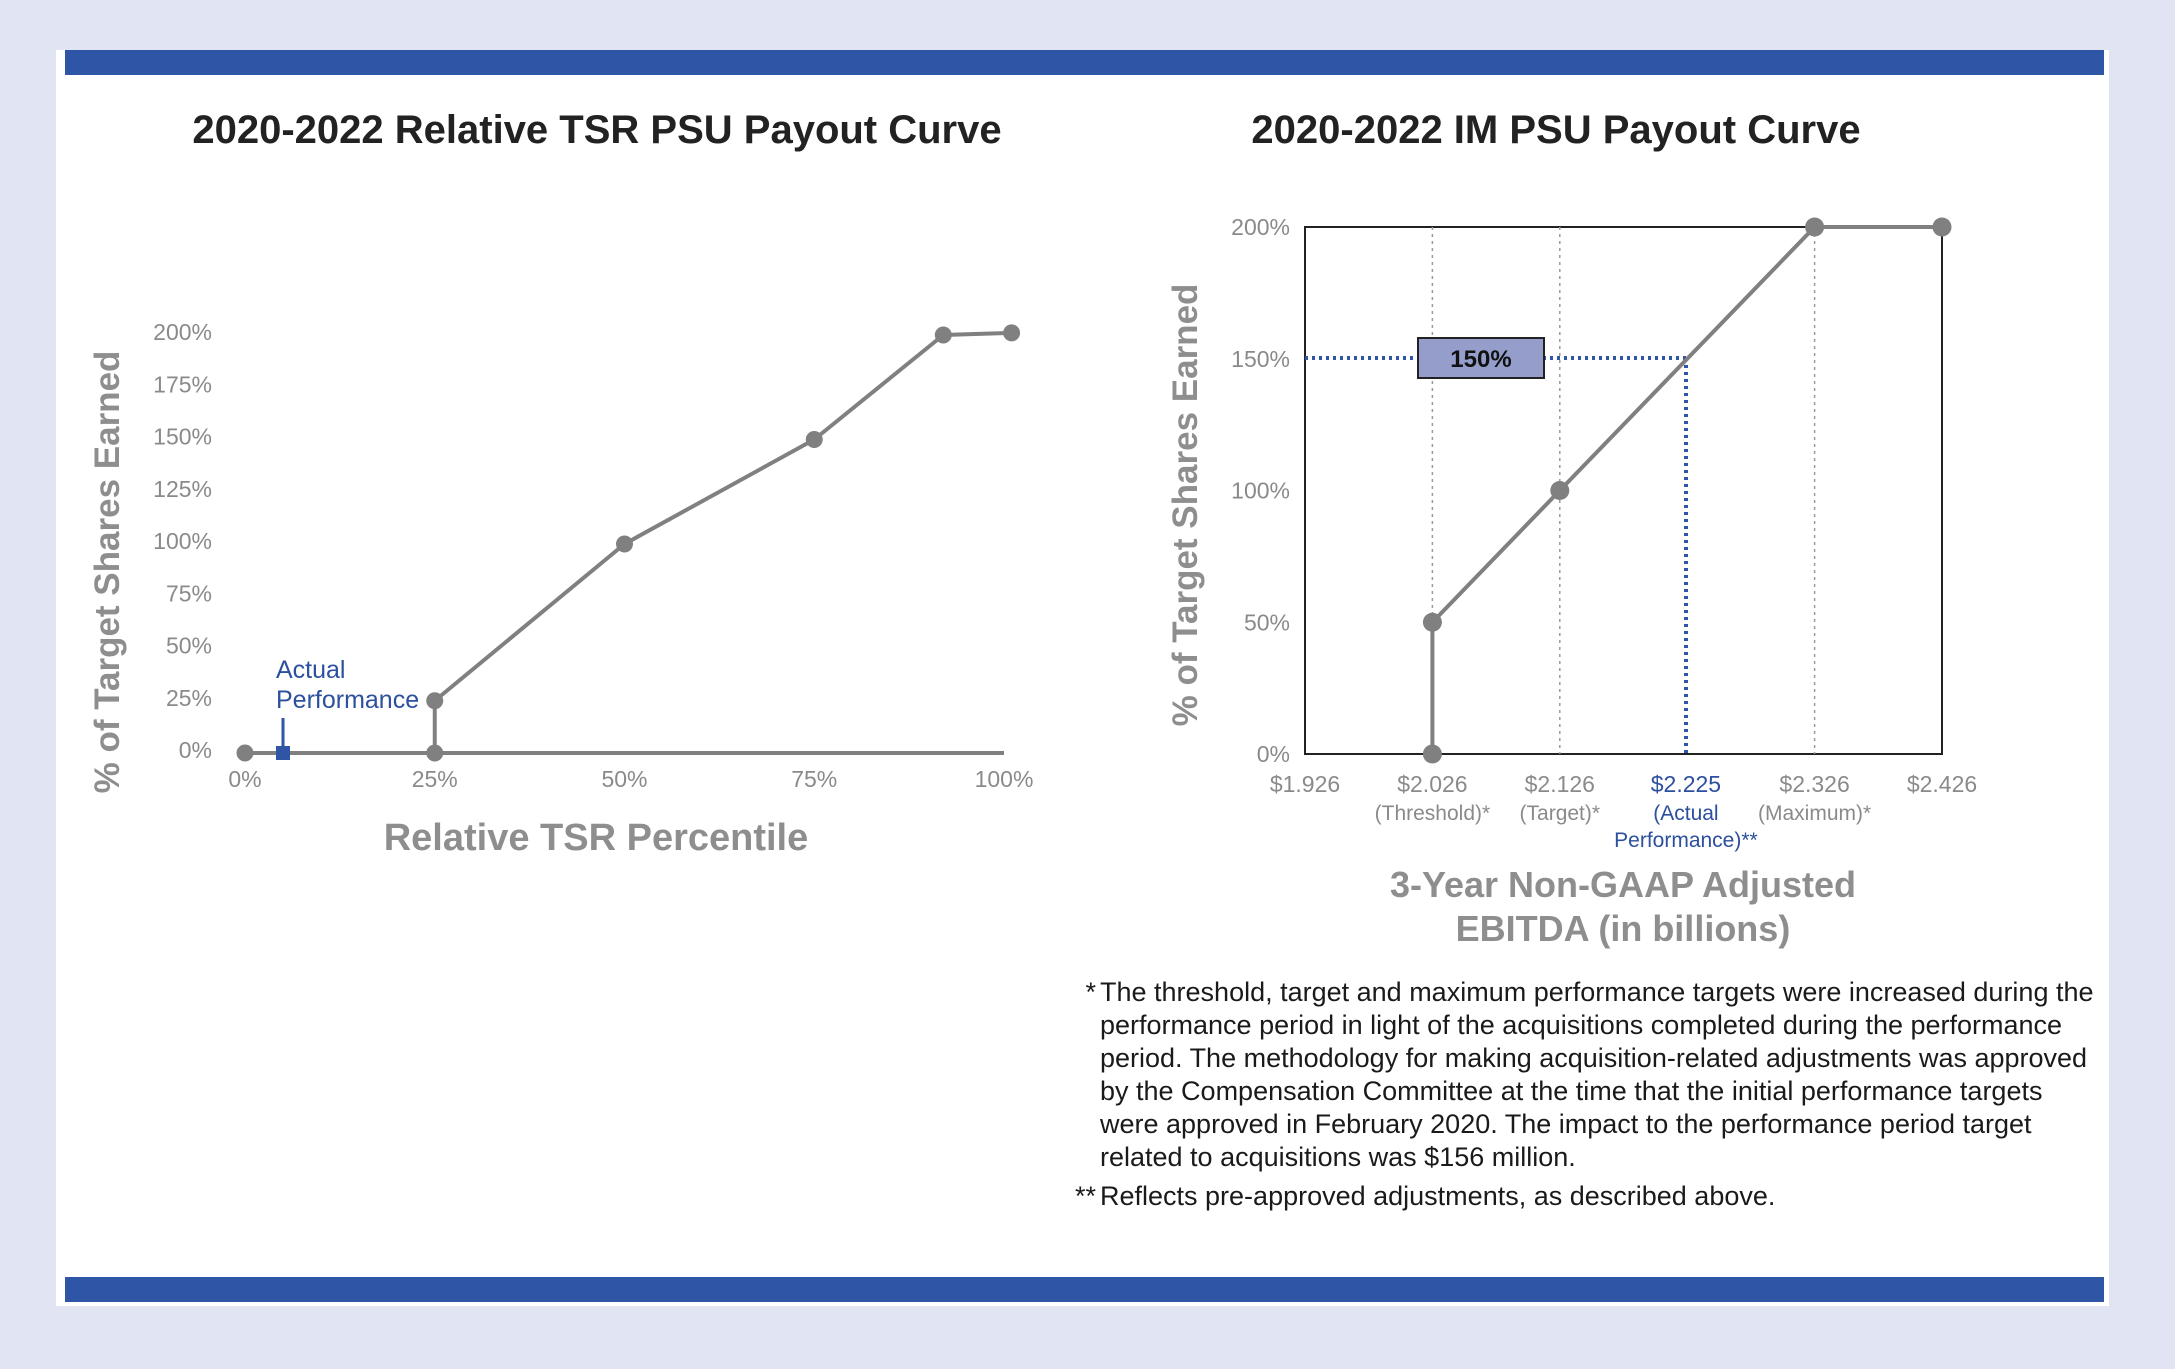  I want to click on im-y-tick-label: 100%, so click(1260, 491).